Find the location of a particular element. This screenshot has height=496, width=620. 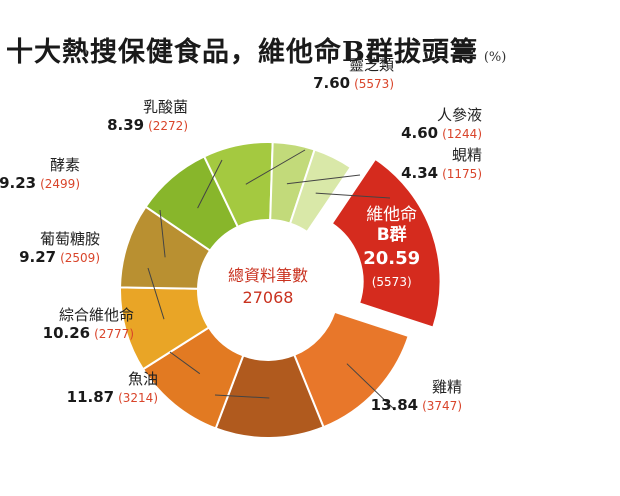

label-count-葡萄糖胺: (2509) is located at coordinates (80, 258).